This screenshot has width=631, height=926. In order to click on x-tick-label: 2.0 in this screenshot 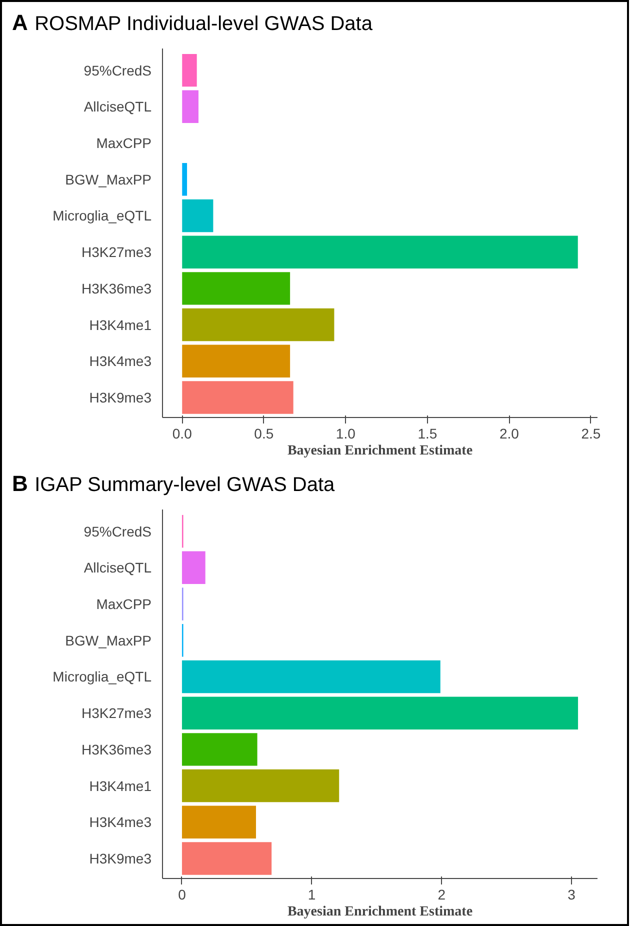, I will do `click(509, 434)`.